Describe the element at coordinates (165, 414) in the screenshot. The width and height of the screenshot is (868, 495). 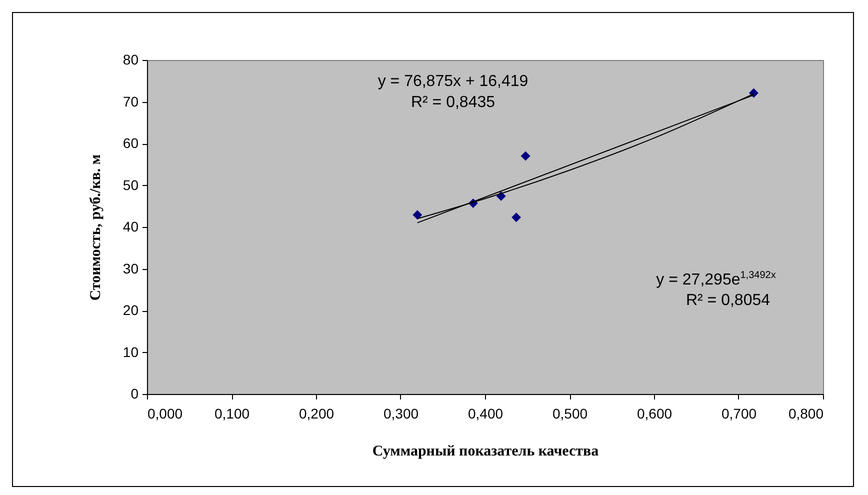
I see `x-tick-label: 0,000` at that location.